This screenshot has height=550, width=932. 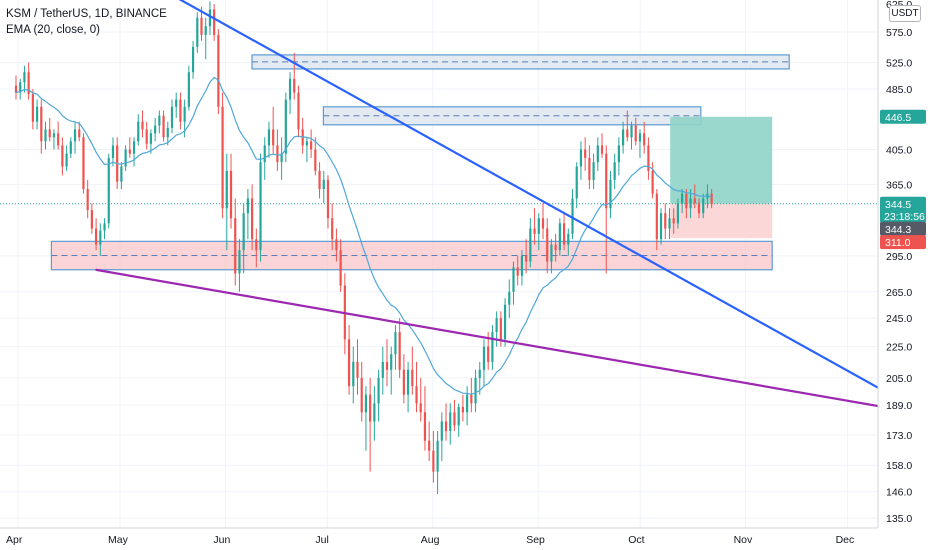 I want to click on currency-selector: USDT, so click(x=905, y=13).